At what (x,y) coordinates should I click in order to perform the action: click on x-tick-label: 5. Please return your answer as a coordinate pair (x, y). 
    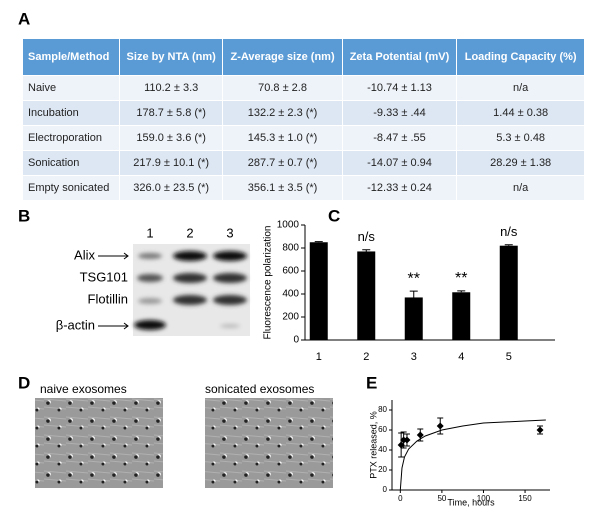
    Looking at the image, I should click on (509, 357).